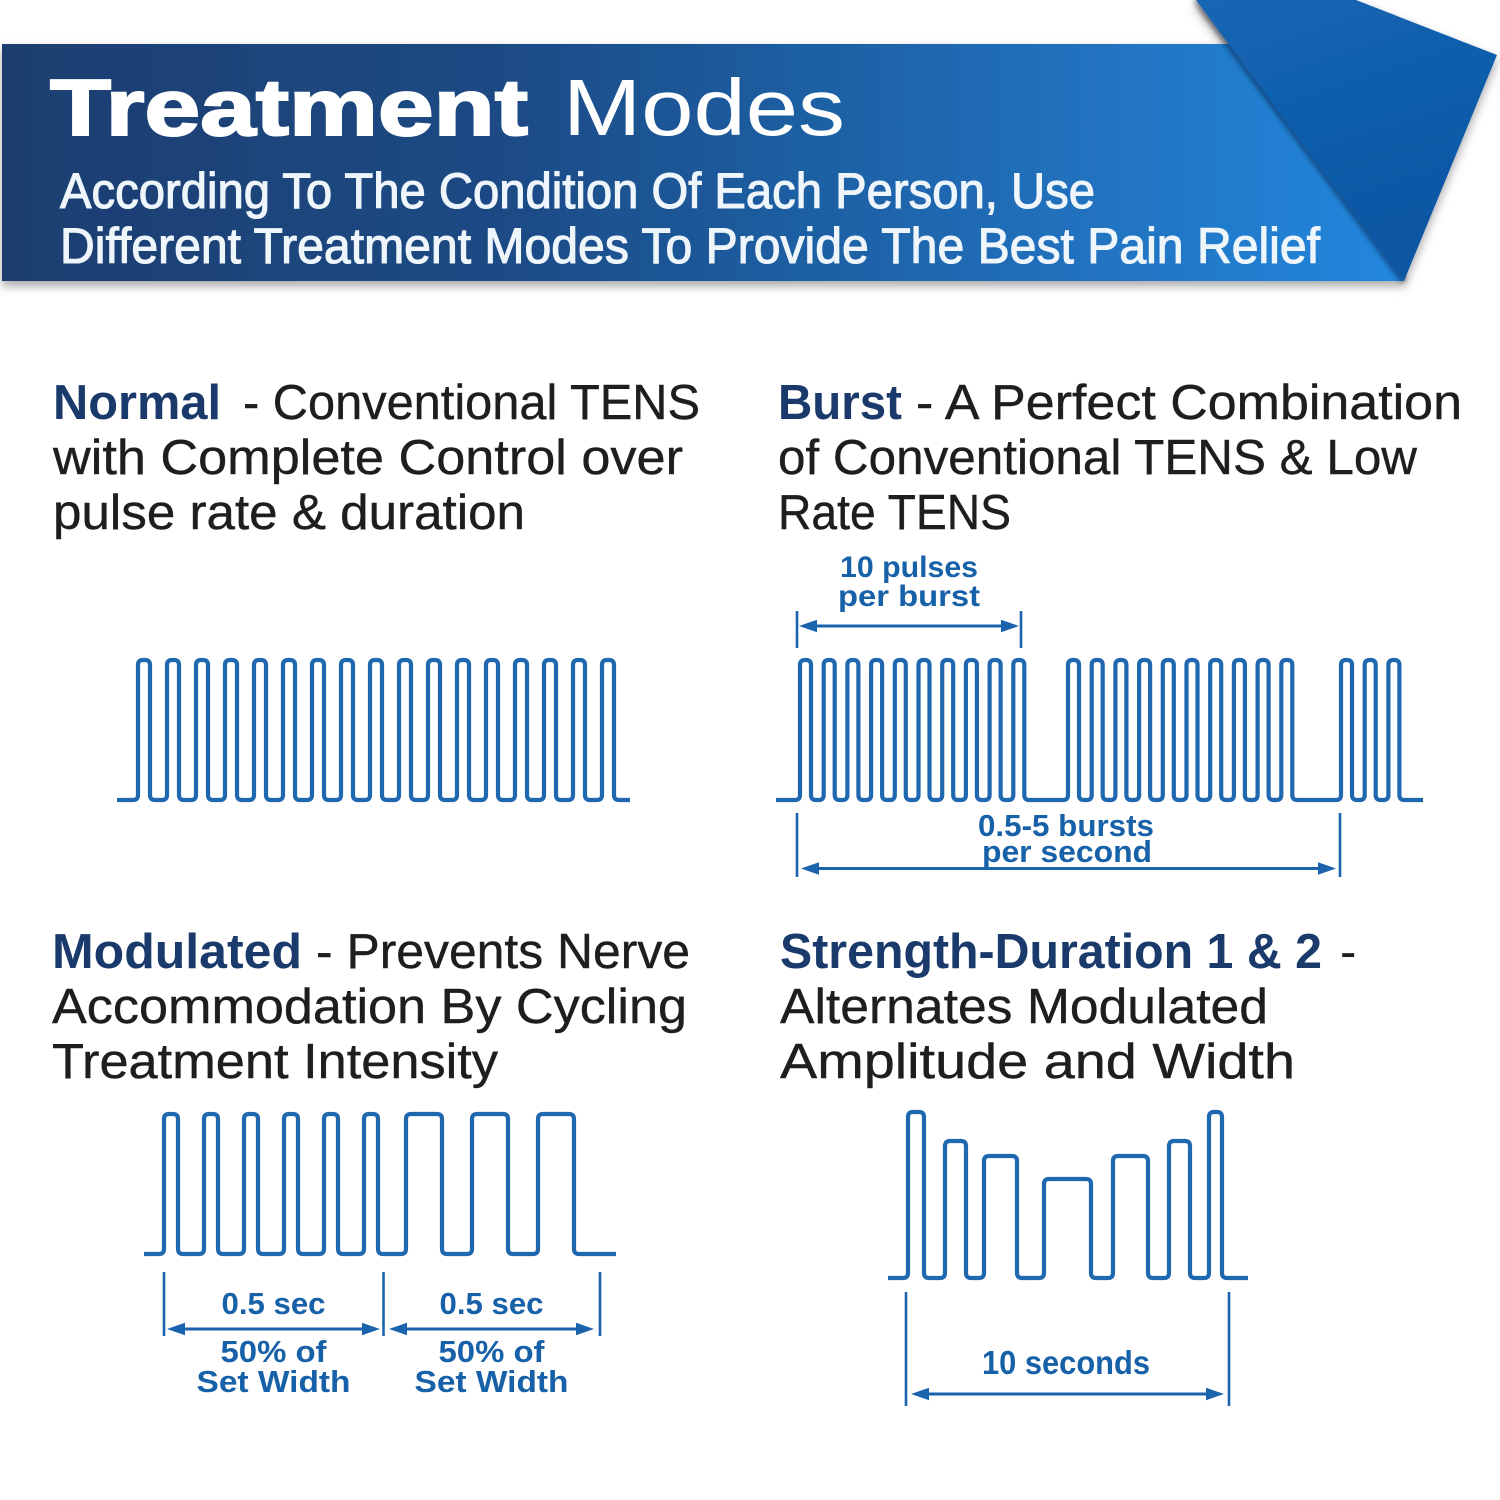  I want to click on svg-text: Rate TENS, so click(894, 513).